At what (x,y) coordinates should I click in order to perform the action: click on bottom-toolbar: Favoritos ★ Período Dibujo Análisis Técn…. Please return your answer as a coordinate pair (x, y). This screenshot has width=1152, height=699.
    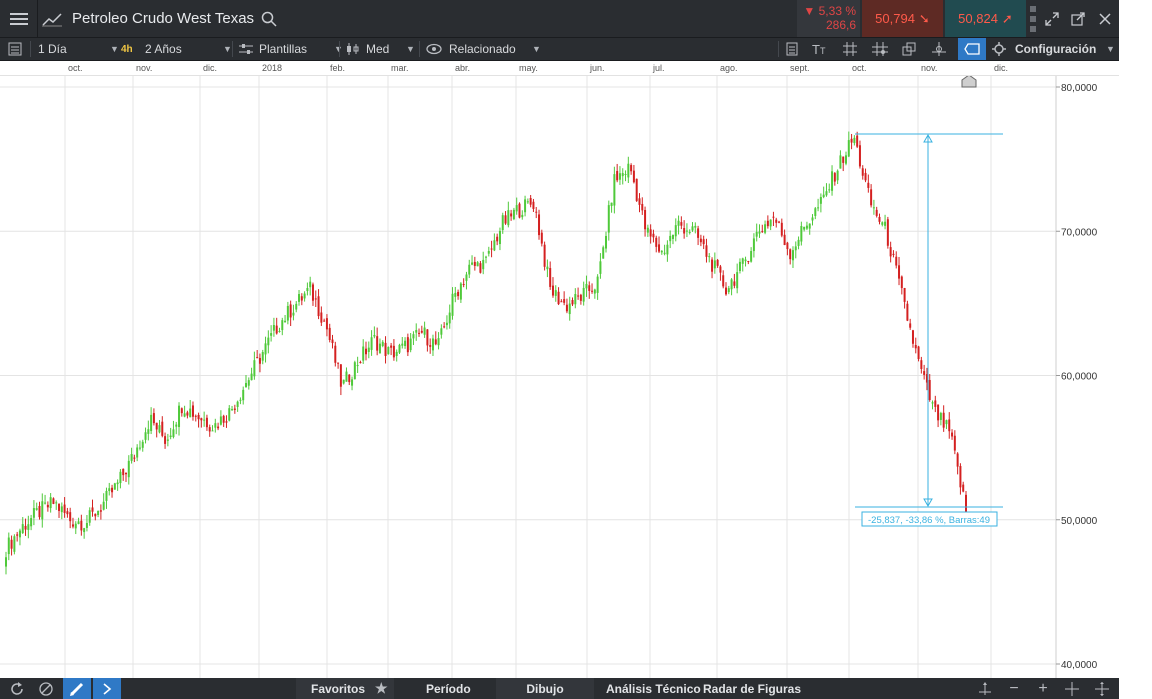
    Looking at the image, I should click on (559, 688).